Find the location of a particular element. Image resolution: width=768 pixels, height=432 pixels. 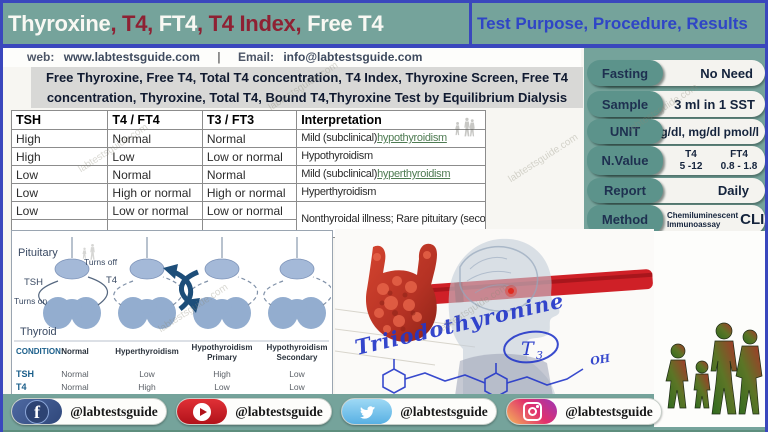

youtube-handle: @labtestsguide is located at coordinates (279, 411).